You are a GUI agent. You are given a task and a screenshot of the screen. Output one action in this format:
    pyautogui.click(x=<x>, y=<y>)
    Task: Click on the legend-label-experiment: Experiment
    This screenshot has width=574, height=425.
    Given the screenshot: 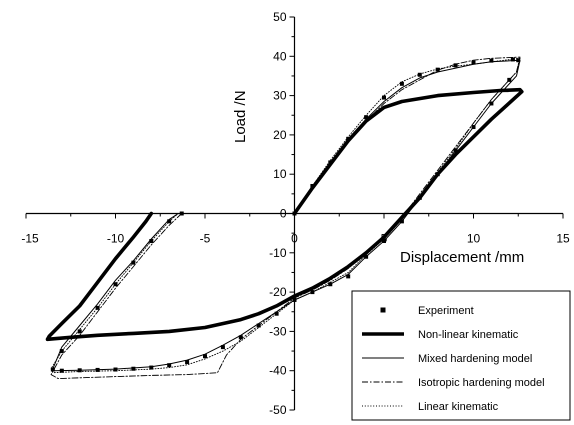 What is the action you would take?
    pyautogui.click(x=446, y=311)
    